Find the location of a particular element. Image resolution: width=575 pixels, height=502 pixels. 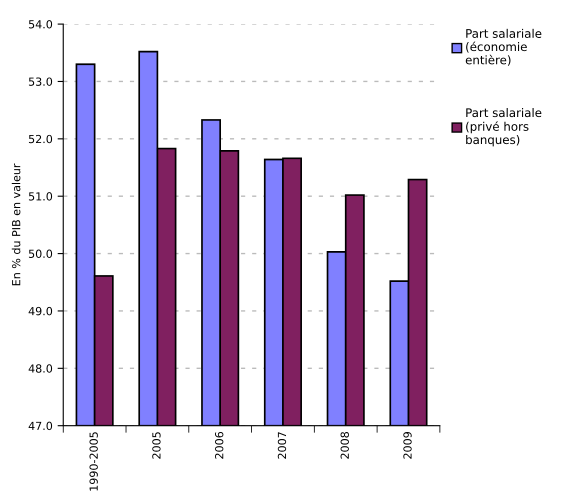

x-tick-label: 2007 is located at coordinates (282, 445).